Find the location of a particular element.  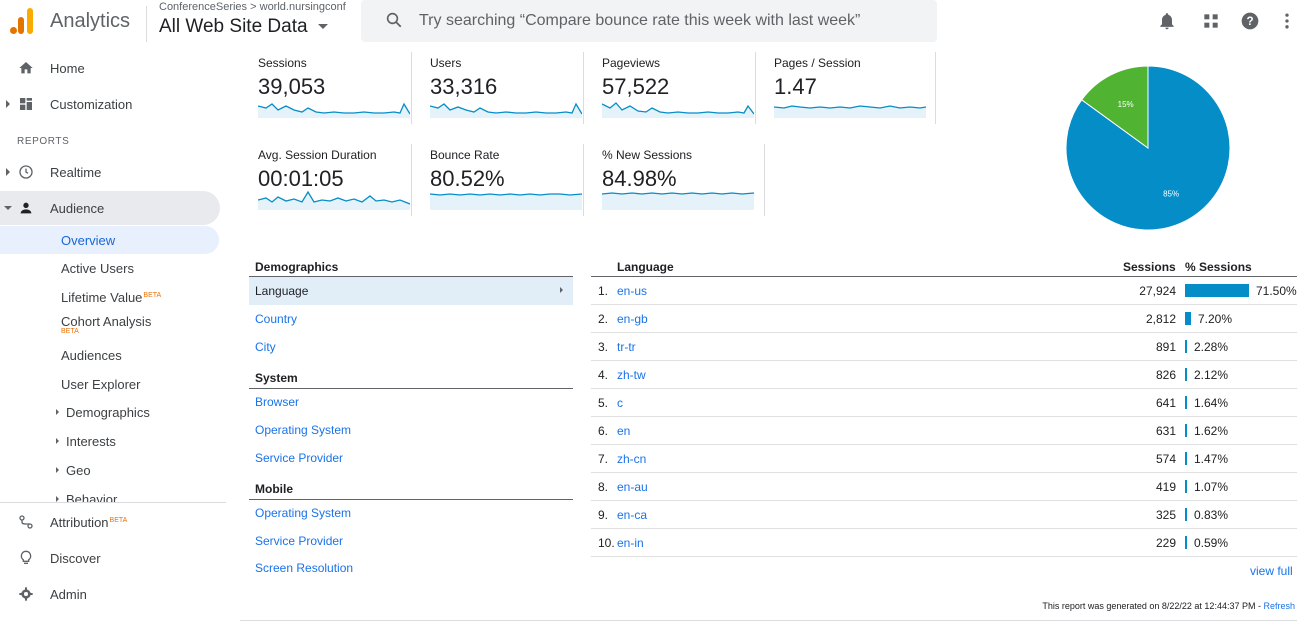

sidebar-item-realtime: Realtime is located at coordinates (110, 172).